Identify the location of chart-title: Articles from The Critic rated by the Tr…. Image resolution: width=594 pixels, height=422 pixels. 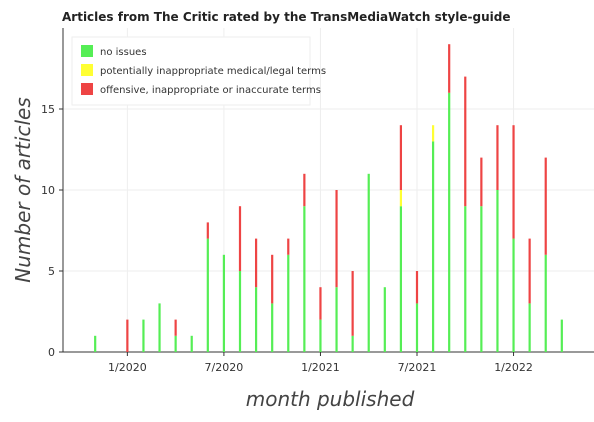
(286, 17).